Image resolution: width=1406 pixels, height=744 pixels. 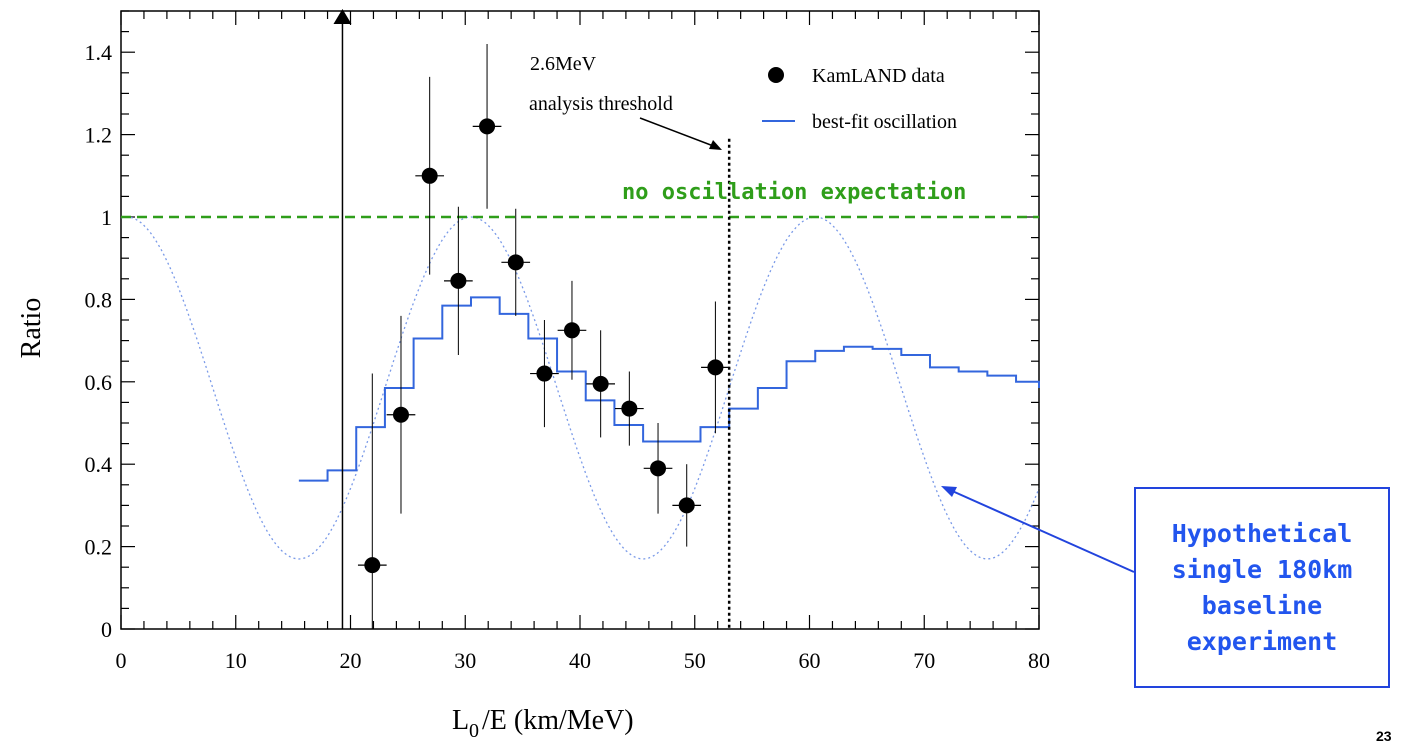 I want to click on best-fit-step, so click(x=669, y=389).